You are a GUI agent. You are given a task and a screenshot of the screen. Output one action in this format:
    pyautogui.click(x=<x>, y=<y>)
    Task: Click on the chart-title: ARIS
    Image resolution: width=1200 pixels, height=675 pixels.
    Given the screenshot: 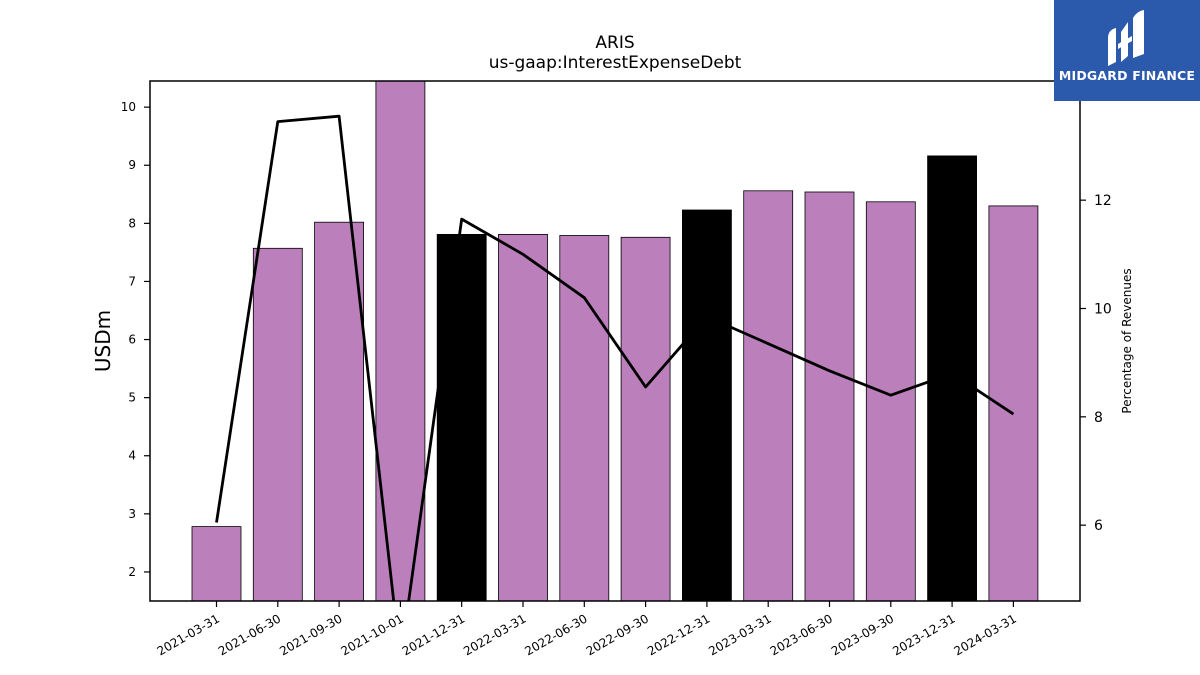 What is the action you would take?
    pyautogui.click(x=614, y=43)
    